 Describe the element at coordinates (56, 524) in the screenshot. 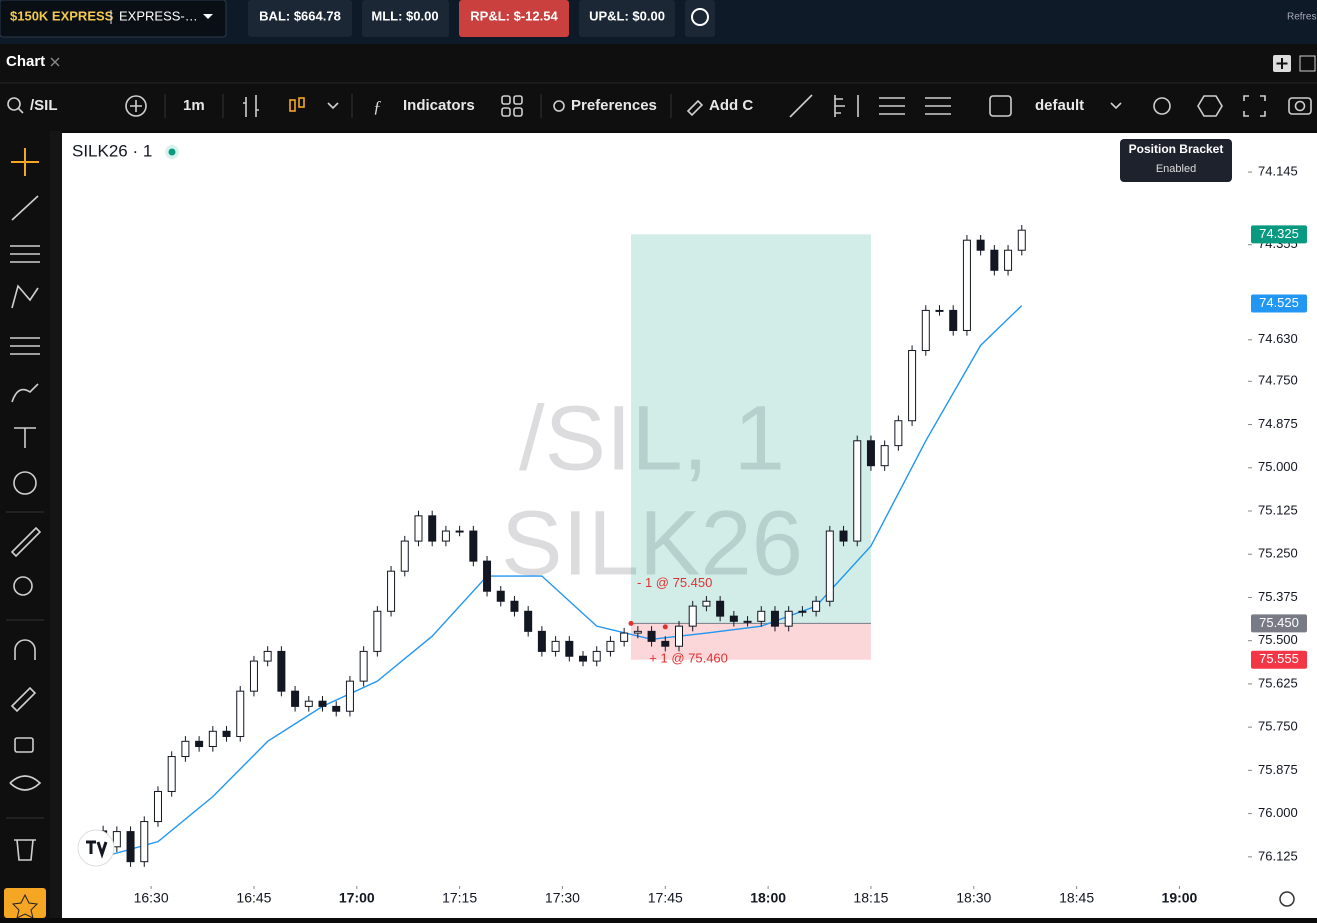

I see `sidebar-edge` at that location.